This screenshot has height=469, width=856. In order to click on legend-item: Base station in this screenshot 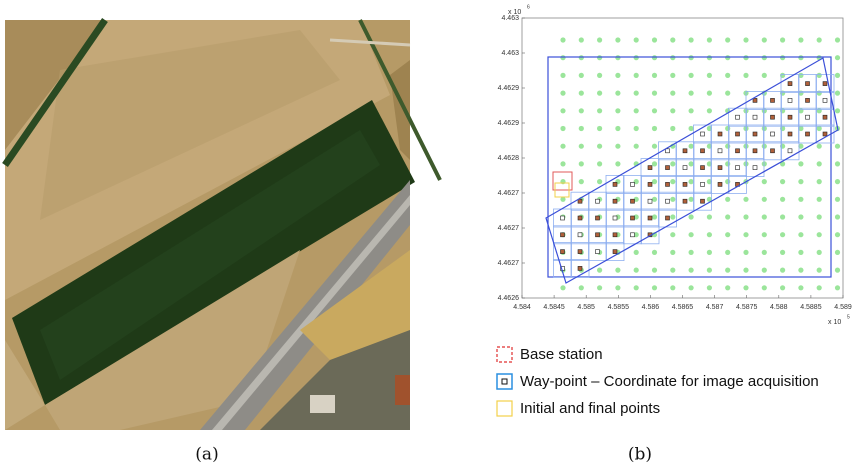, I will do `click(549, 354)`.